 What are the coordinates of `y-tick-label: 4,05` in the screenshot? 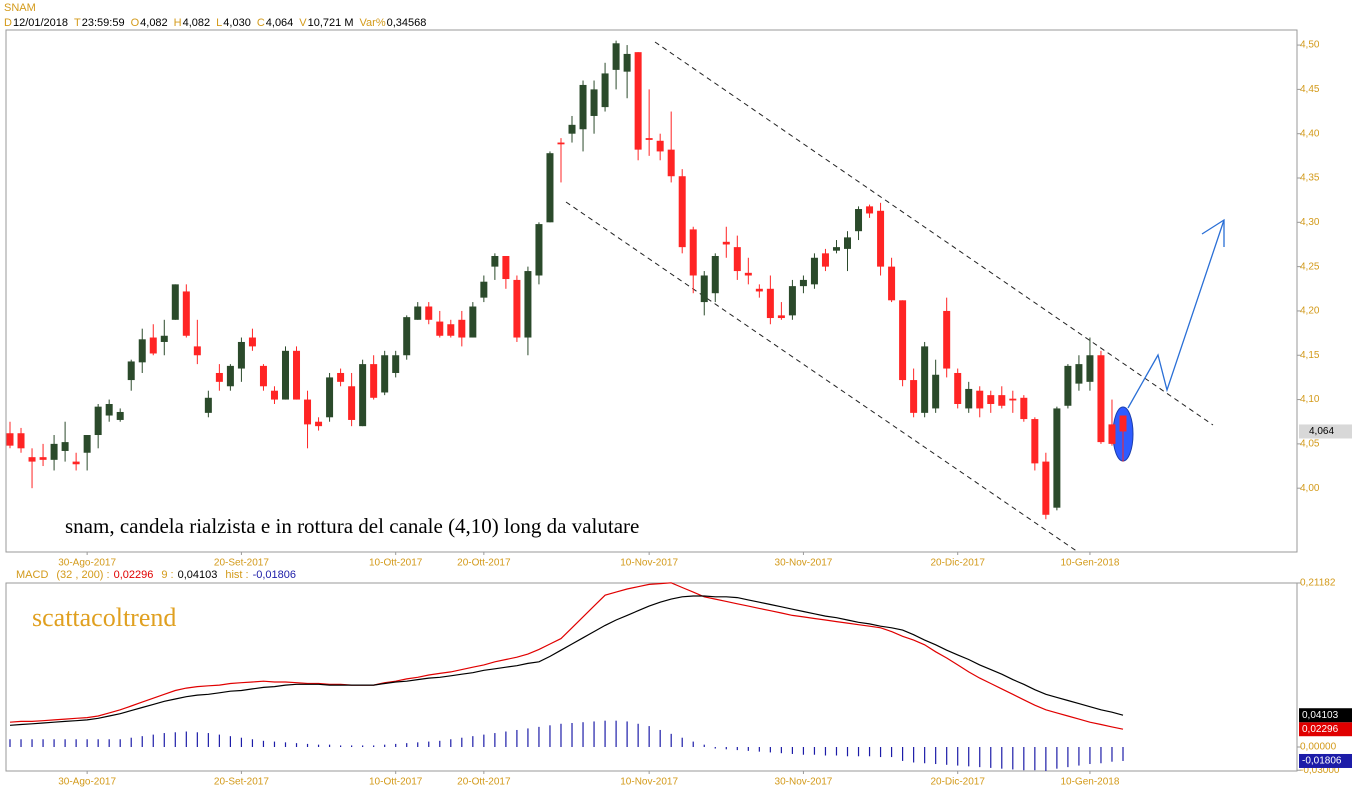 It's located at (1310, 444).